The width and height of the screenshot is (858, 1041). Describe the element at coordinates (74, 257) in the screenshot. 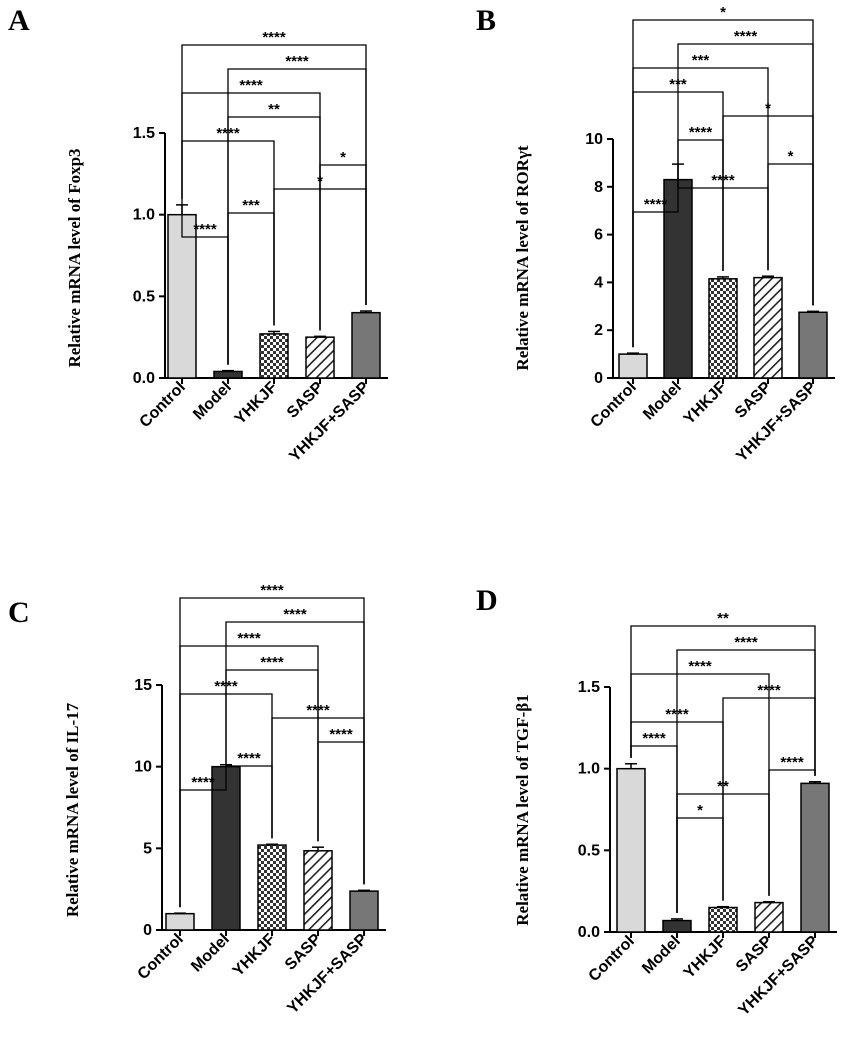

I see `y-axis-label: Relative mRNA level of Foxp3` at that location.